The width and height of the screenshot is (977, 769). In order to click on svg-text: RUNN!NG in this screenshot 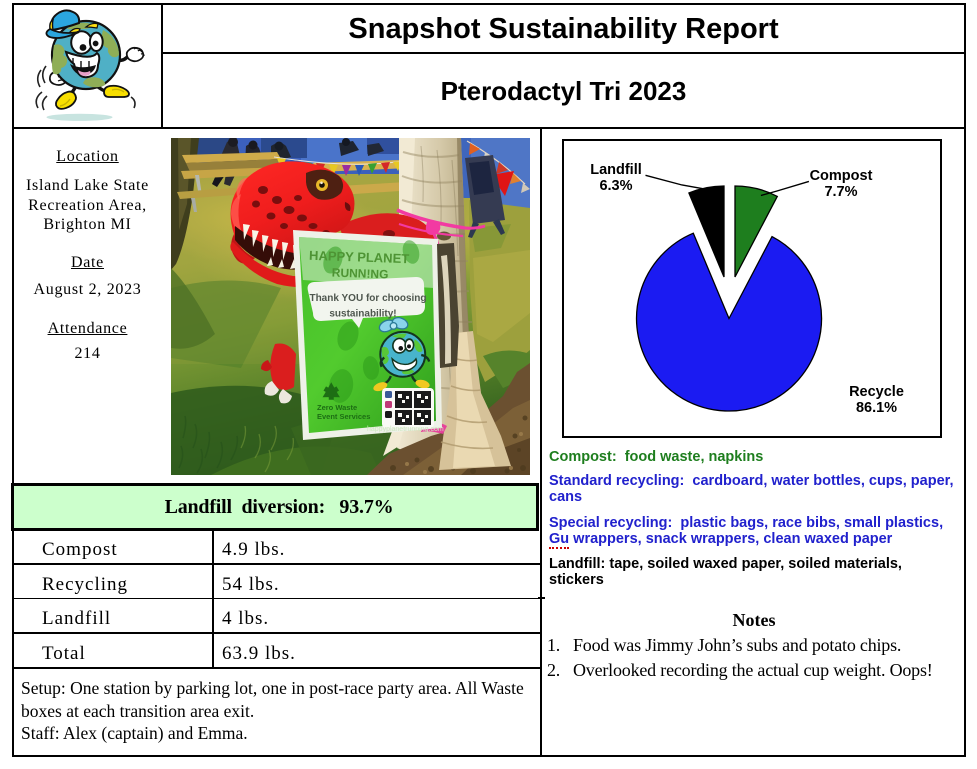, I will do `click(360, 274)`.